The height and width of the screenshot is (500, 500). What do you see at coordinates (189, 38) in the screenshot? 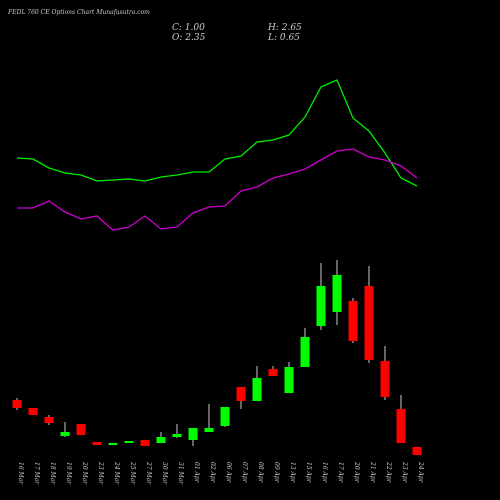
I see `info-open: O: 2.35` at bounding box center [189, 38].